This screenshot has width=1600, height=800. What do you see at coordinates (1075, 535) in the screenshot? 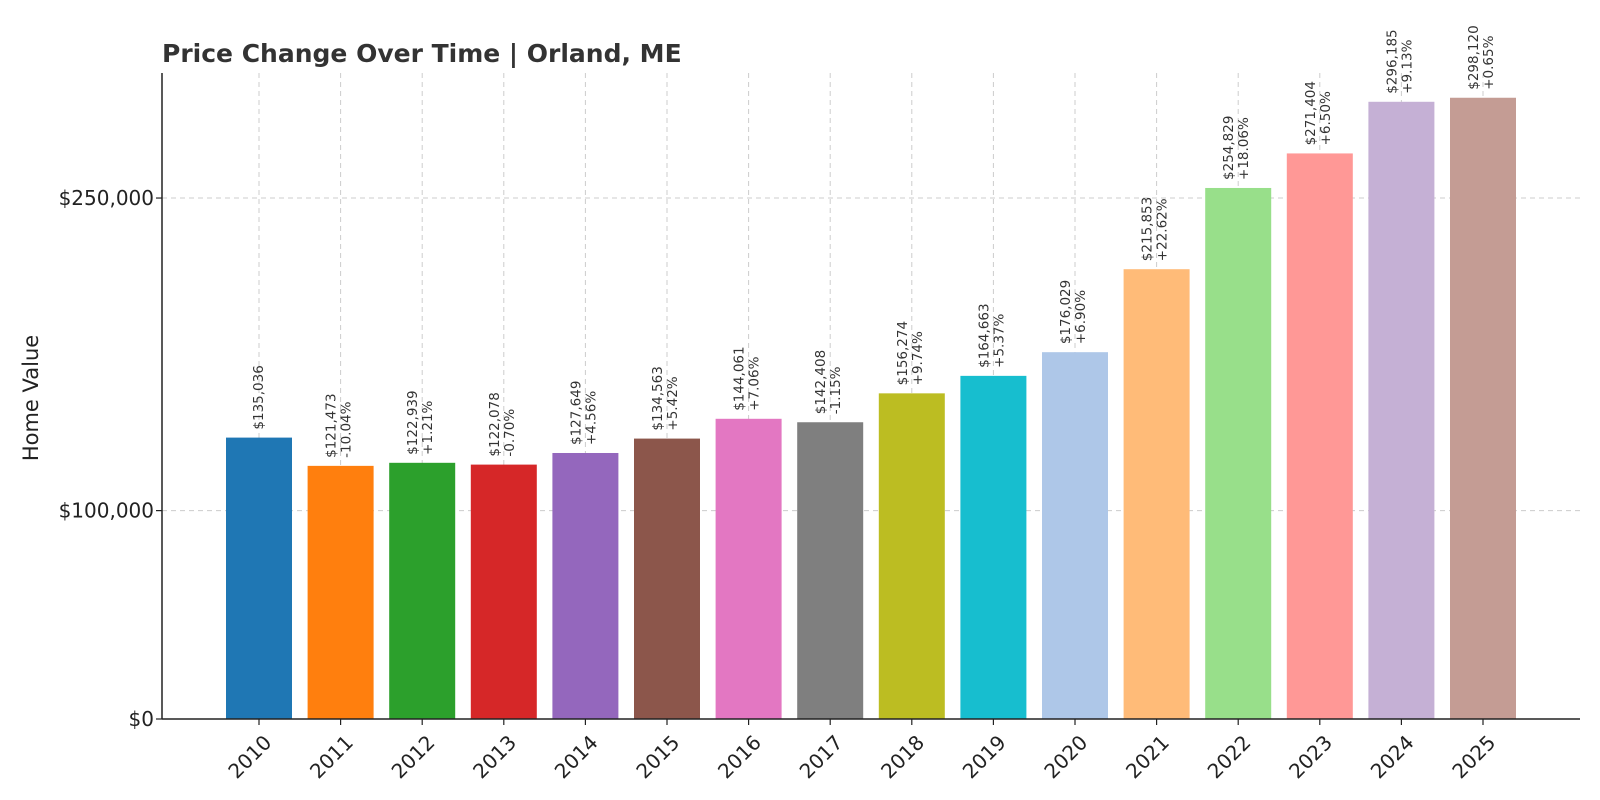
I see `bar-2020` at bounding box center [1075, 535].